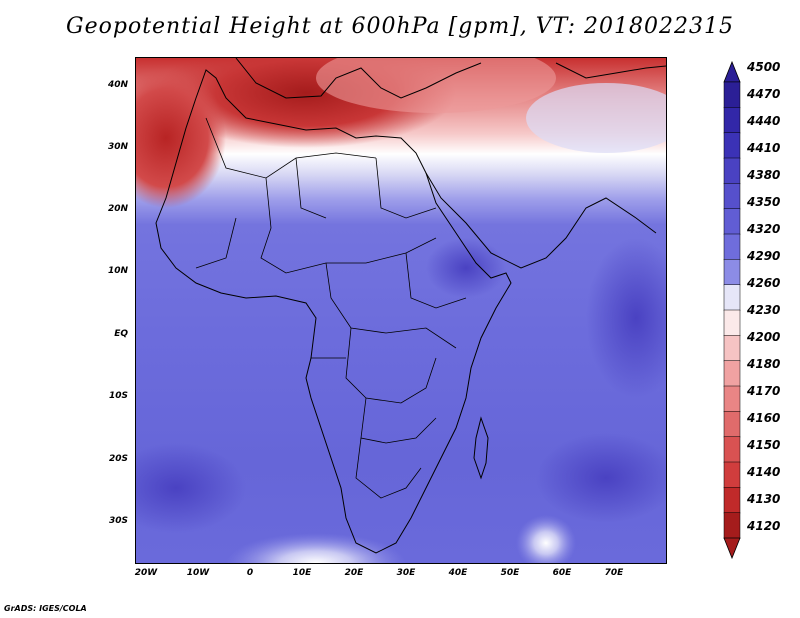  Describe the element at coordinates (601, 478) in the screenshot. I see `field-deep-southeast` at that location.